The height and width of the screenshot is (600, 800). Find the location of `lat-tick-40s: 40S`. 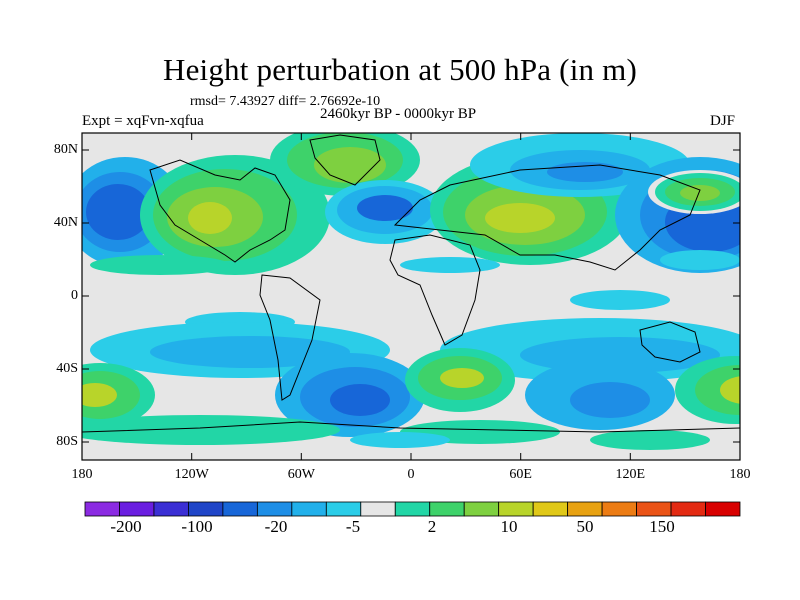

lat-tick-40s: 40S is located at coordinates (67, 368).